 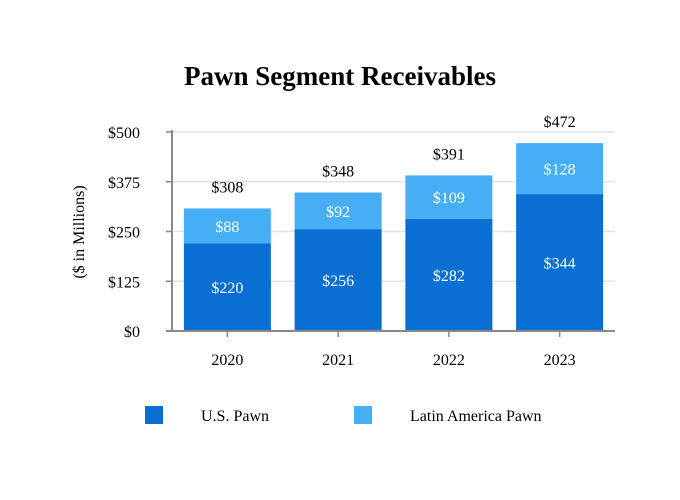 I want to click on bar-value-label: $256, so click(x=338, y=281).